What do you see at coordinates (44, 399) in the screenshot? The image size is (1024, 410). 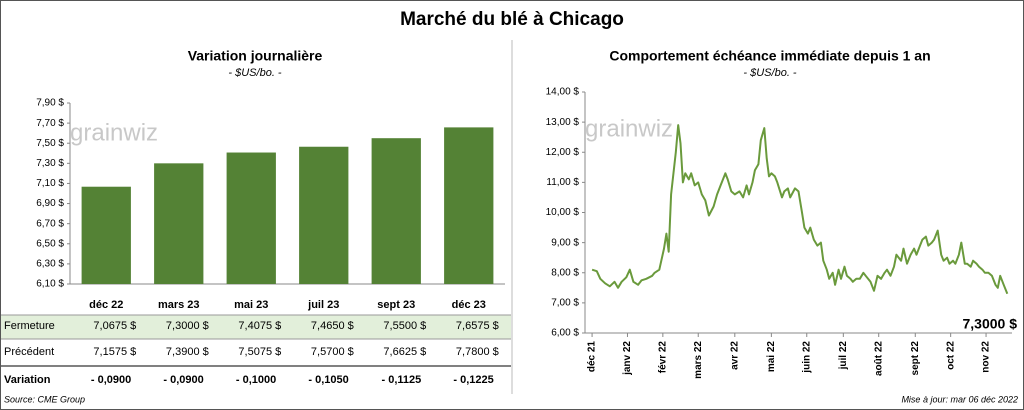 I see `source: Source: CME Group` at bounding box center [44, 399].